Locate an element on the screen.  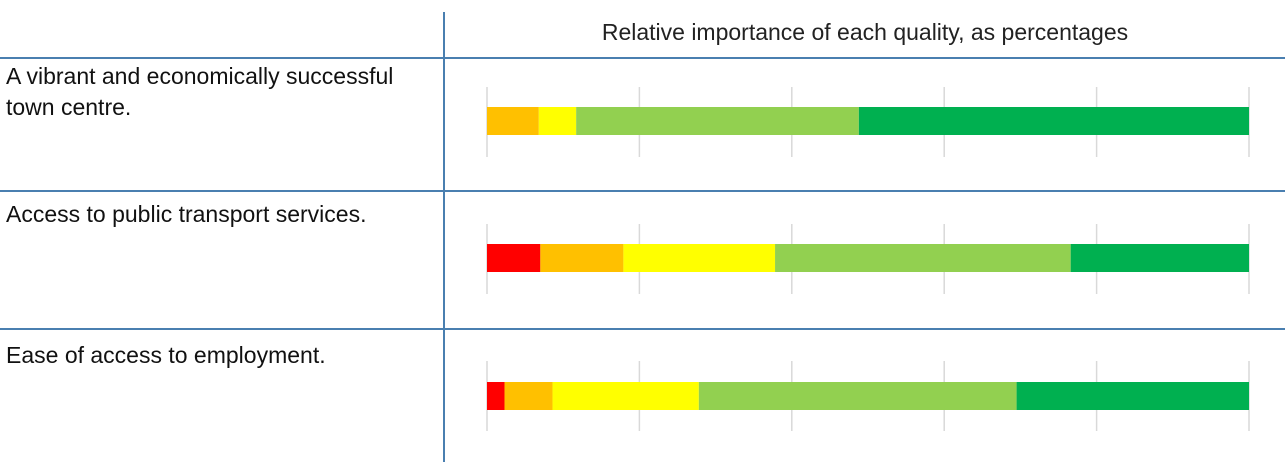
bar-segment-row1-level2 is located at coordinates (513, 121).